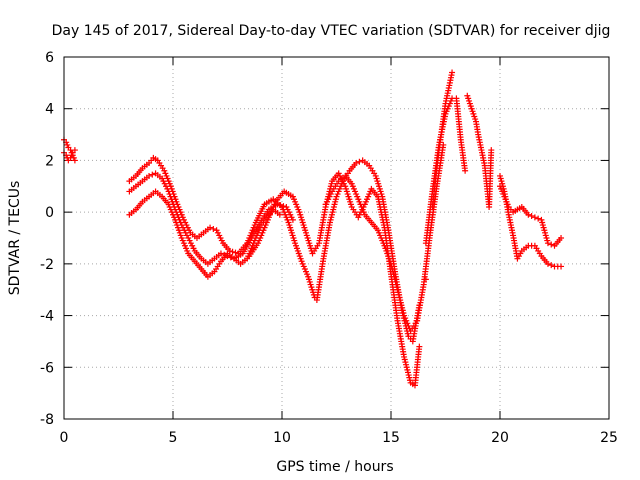  What do you see at coordinates (47, 317) in the screenshot?
I see `y-tick-label: -4` at bounding box center [47, 317].